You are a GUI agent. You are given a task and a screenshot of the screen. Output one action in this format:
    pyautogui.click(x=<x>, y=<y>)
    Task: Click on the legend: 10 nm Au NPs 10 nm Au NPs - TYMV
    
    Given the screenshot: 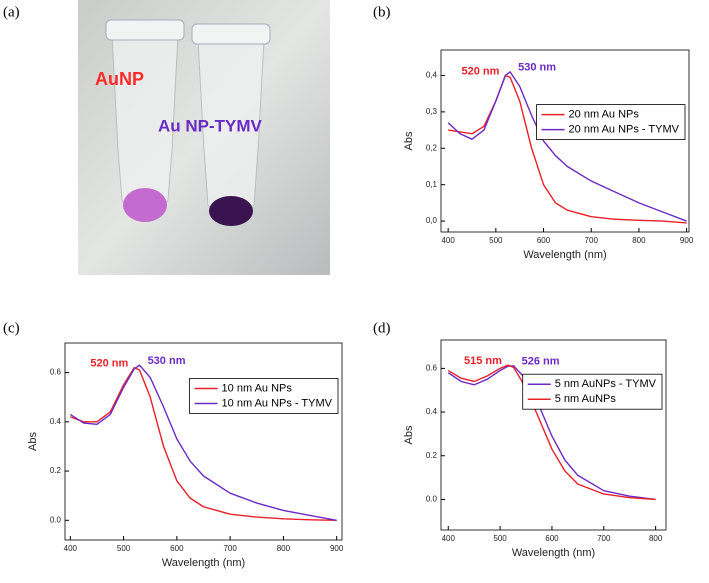 What is the action you would take?
    pyautogui.click(x=264, y=396)
    